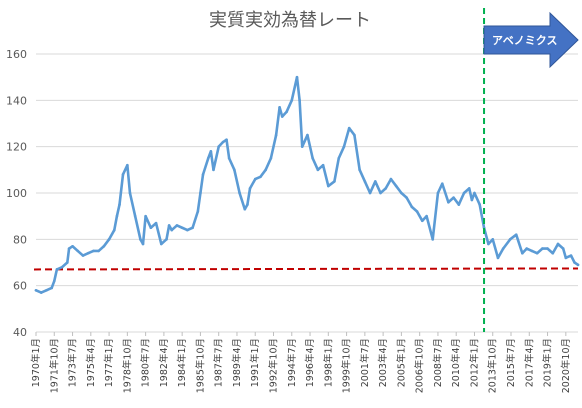 Image resolution: width=582 pixels, height=408 pixels. I want to click on x-tick-label: 1994年7月, so click(292, 362).